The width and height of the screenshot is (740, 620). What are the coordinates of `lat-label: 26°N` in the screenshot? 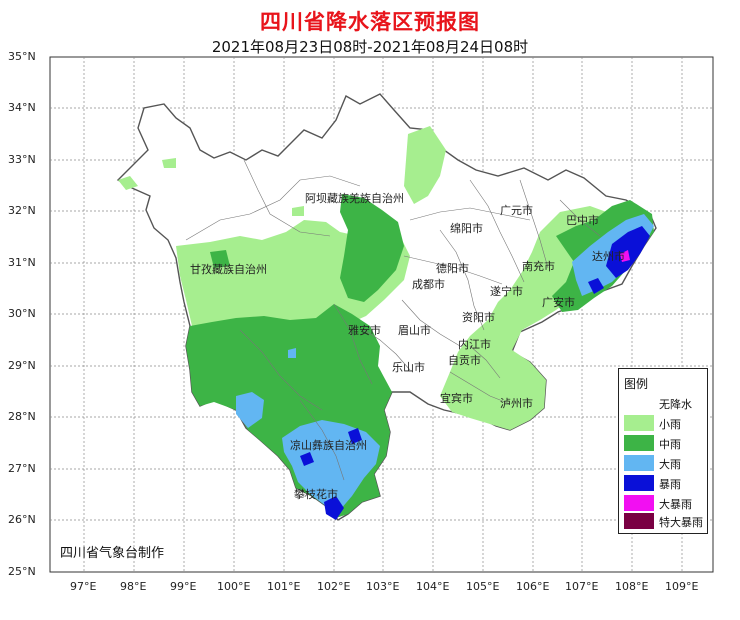 It's located at (22, 519).